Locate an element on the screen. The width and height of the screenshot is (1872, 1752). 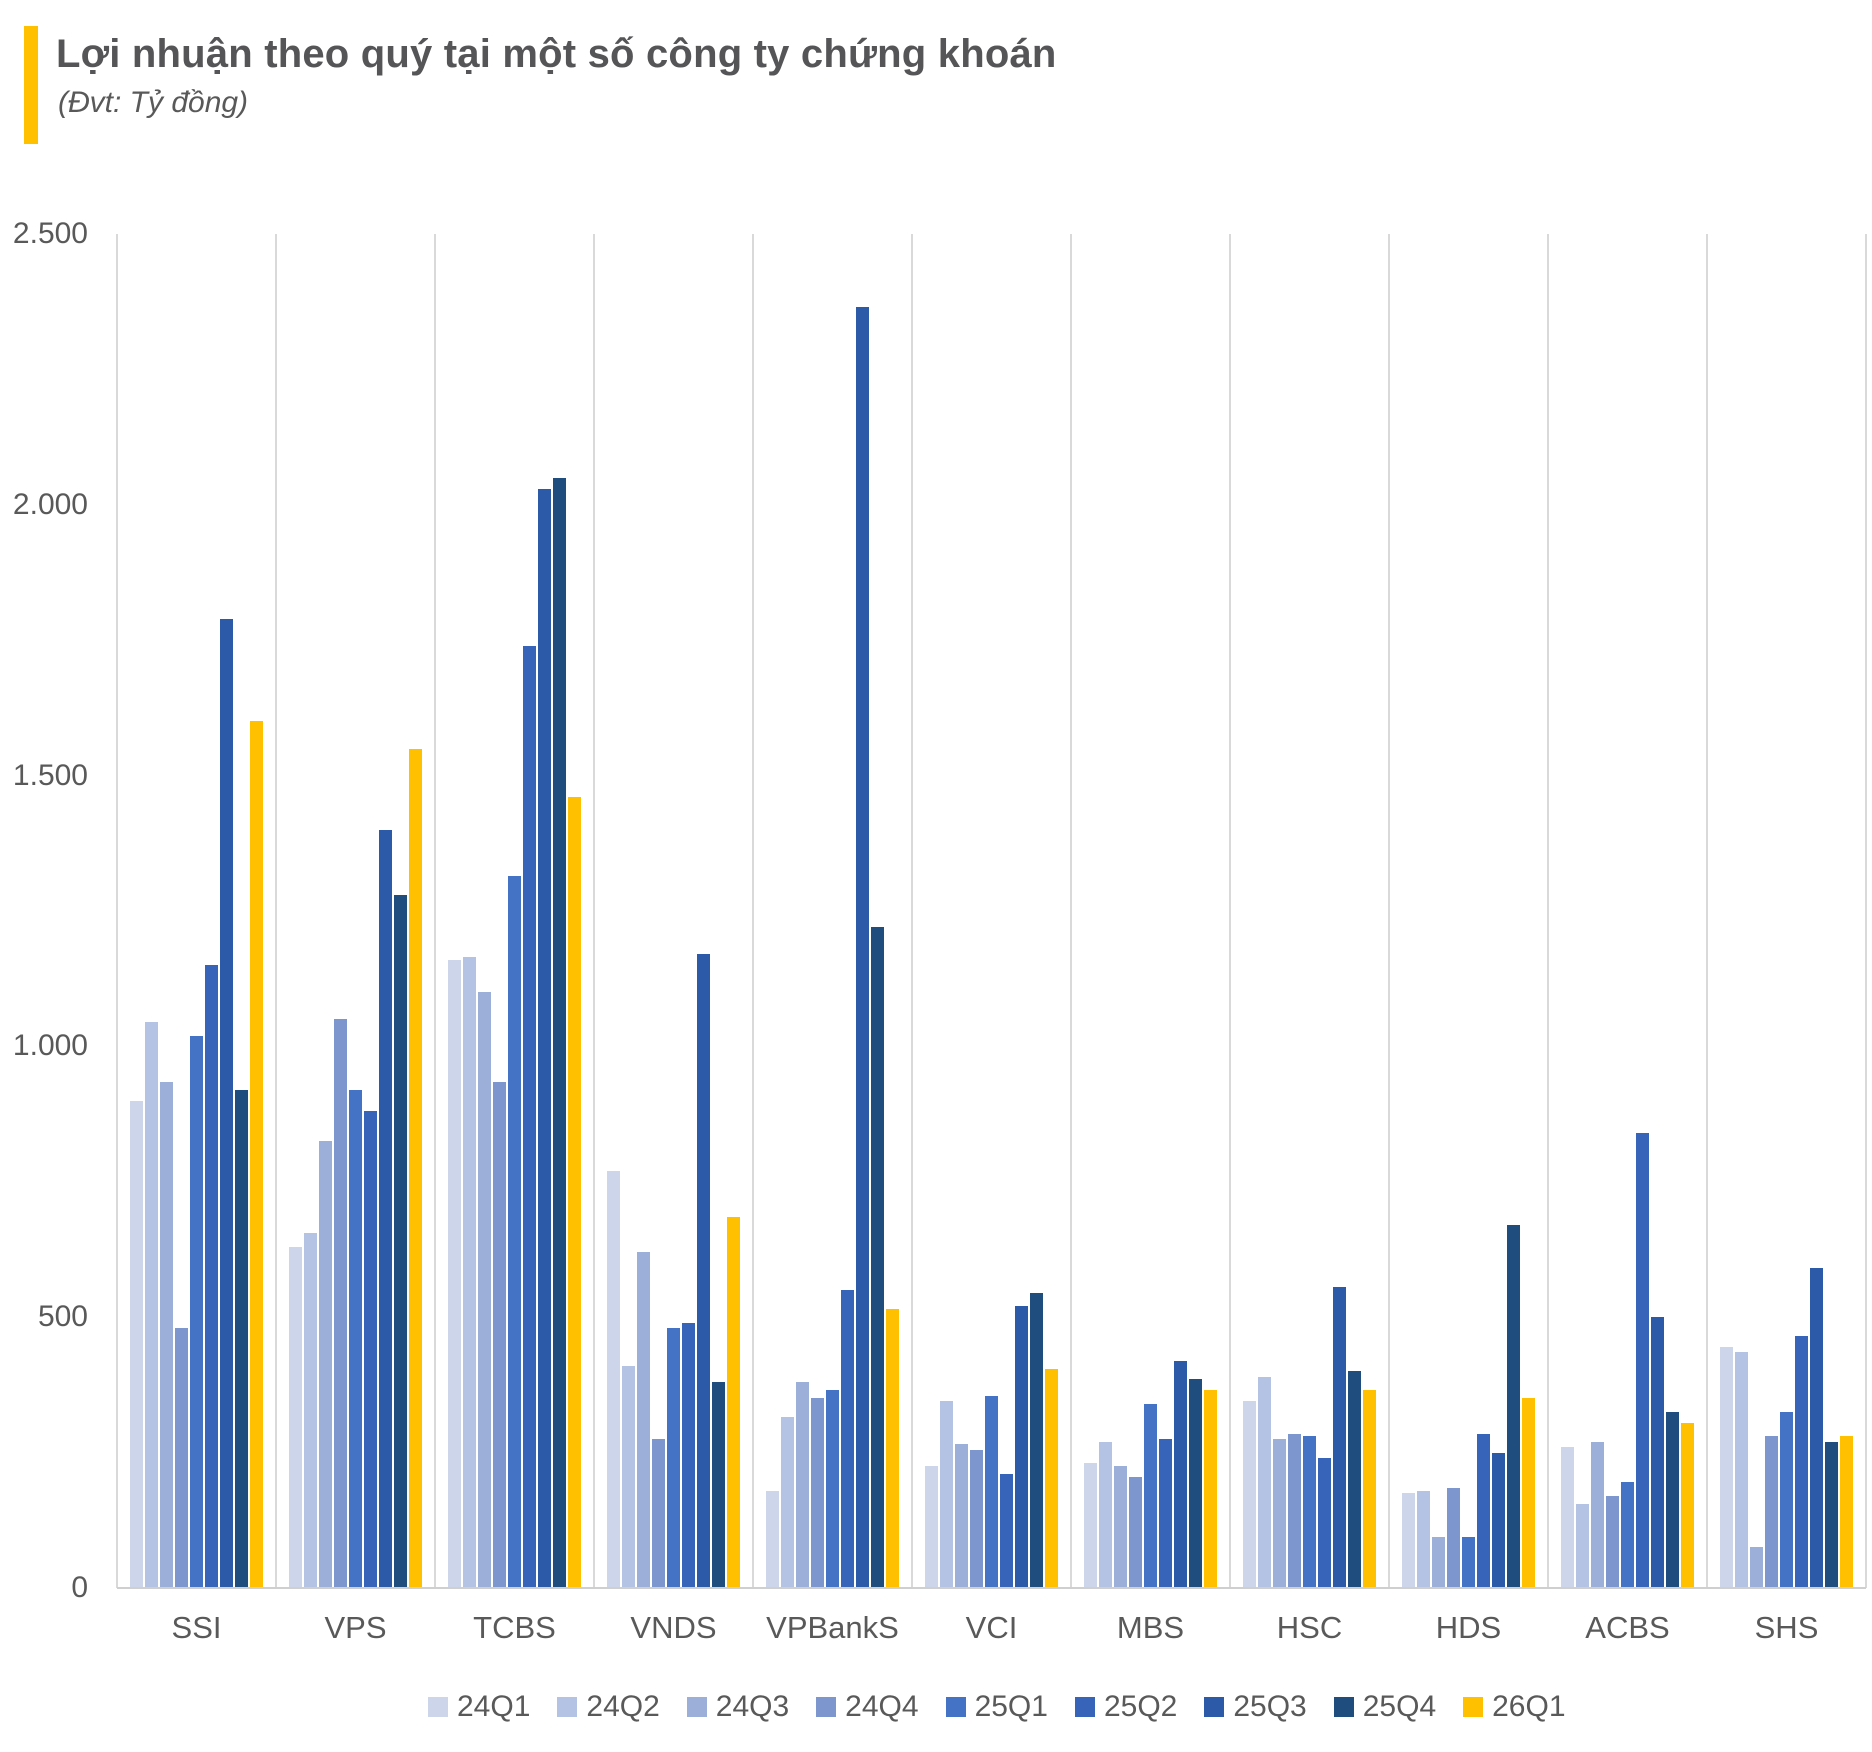
legend-item-25Q3: 25Q3 is located at coordinates (1255, 1707).